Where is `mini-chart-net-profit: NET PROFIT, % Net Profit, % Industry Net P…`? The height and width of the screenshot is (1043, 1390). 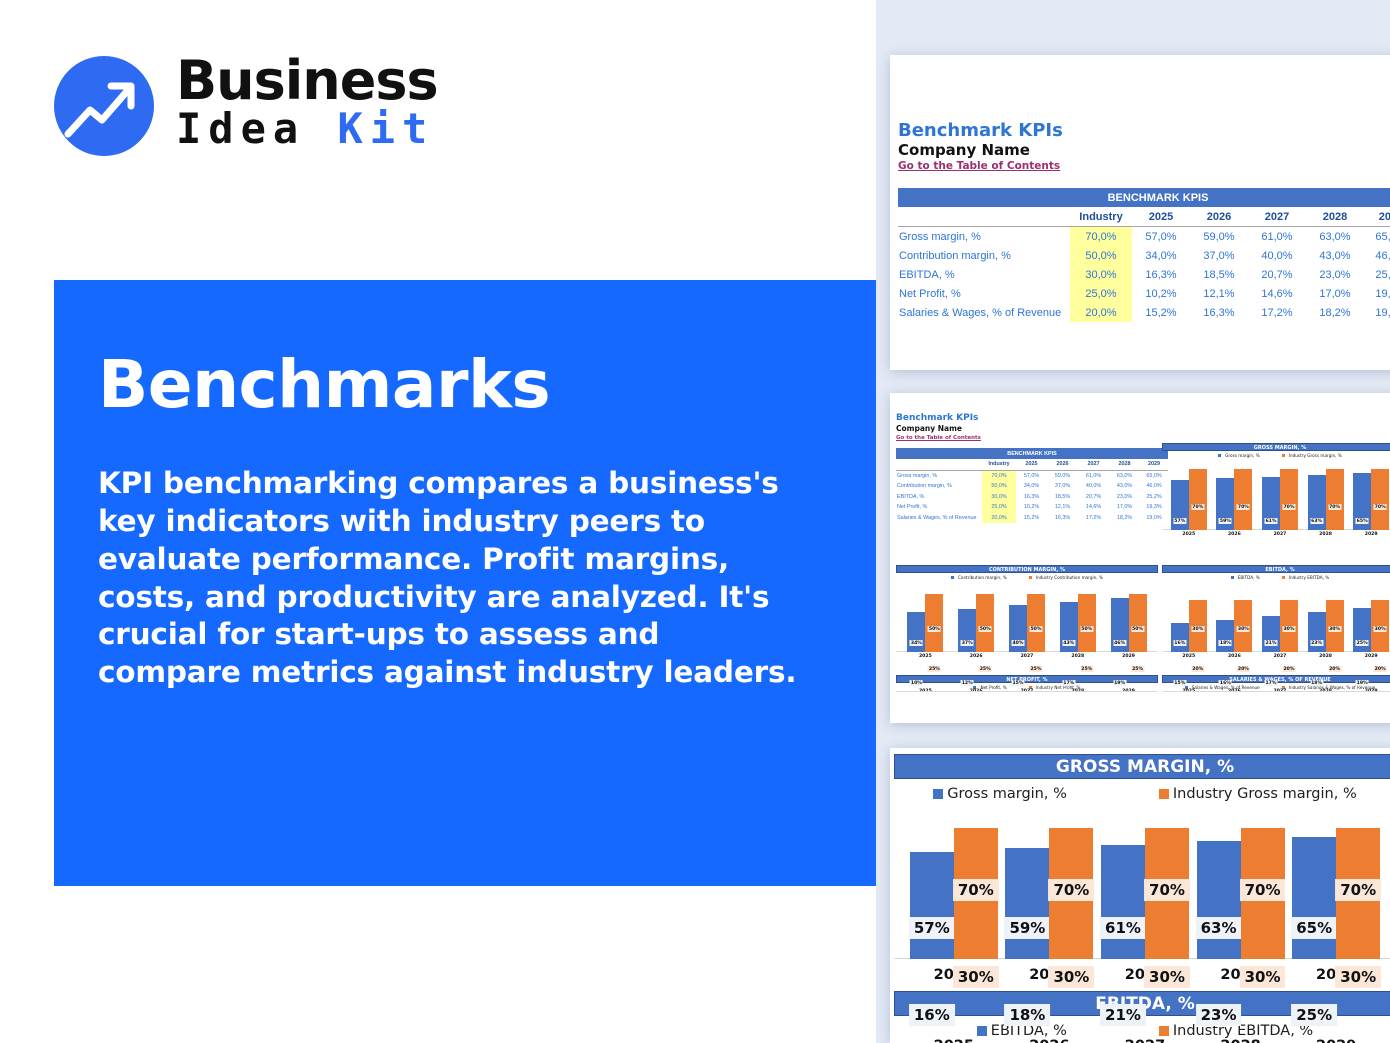 mini-chart-net-profit: NET PROFIT, % Net Profit, % Industry Net P… is located at coordinates (1027, 680).